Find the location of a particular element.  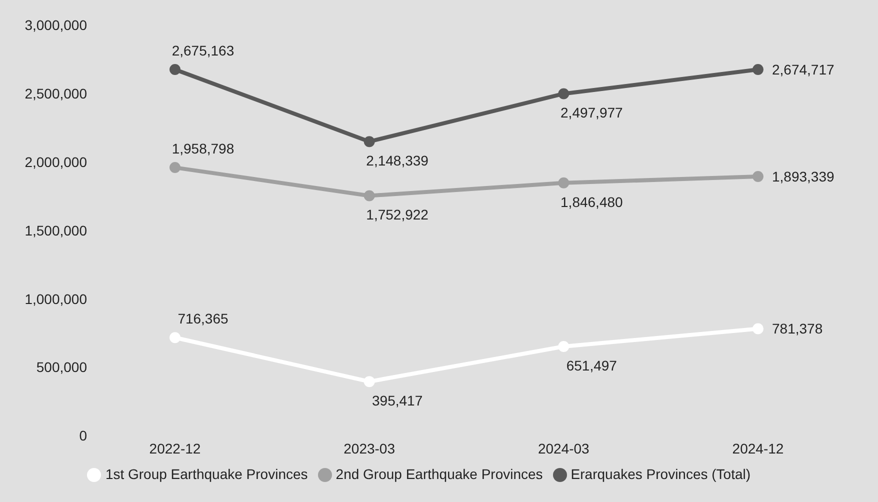

y-tick-label: 500,000 is located at coordinates (62, 367).